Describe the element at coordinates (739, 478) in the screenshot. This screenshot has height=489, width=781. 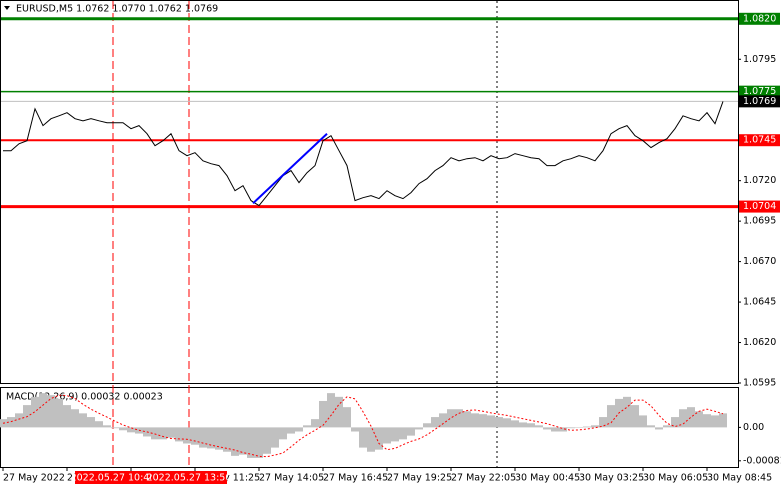
I see `x-tick-label: 30 May 08:45` at that location.